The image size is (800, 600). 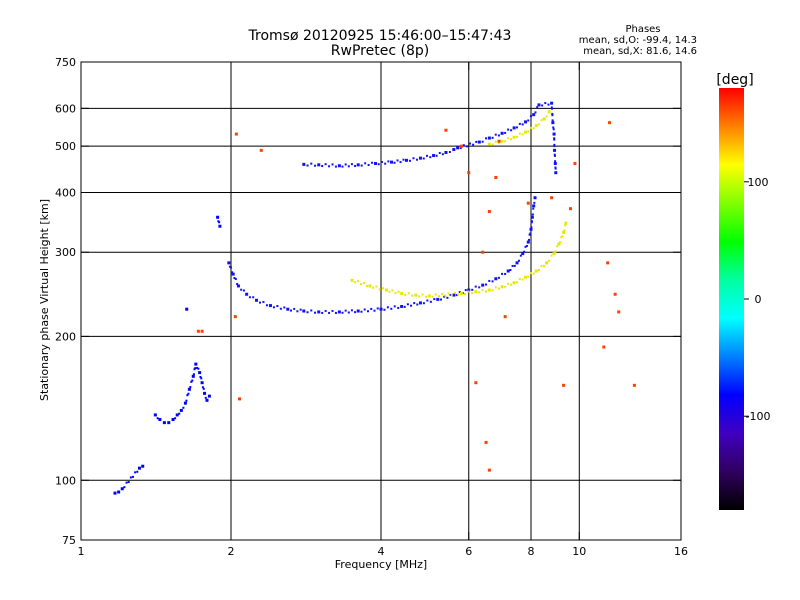 What do you see at coordinates (69, 540) in the screenshot?
I see `y-tick-label: 75` at bounding box center [69, 540].